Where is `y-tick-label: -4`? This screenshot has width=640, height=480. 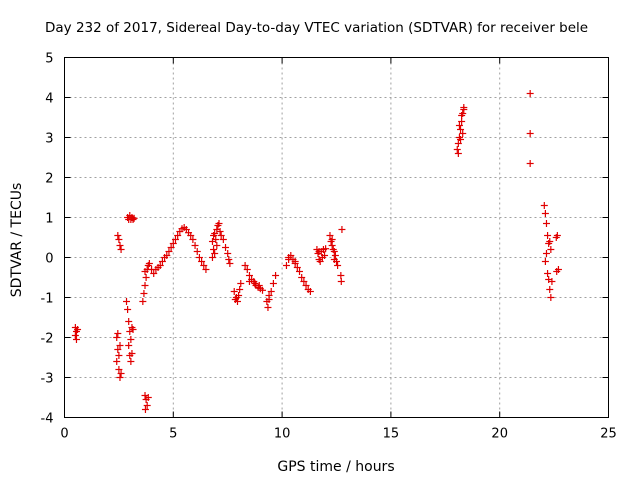
y-tick-label: -4 is located at coordinates (47, 419).